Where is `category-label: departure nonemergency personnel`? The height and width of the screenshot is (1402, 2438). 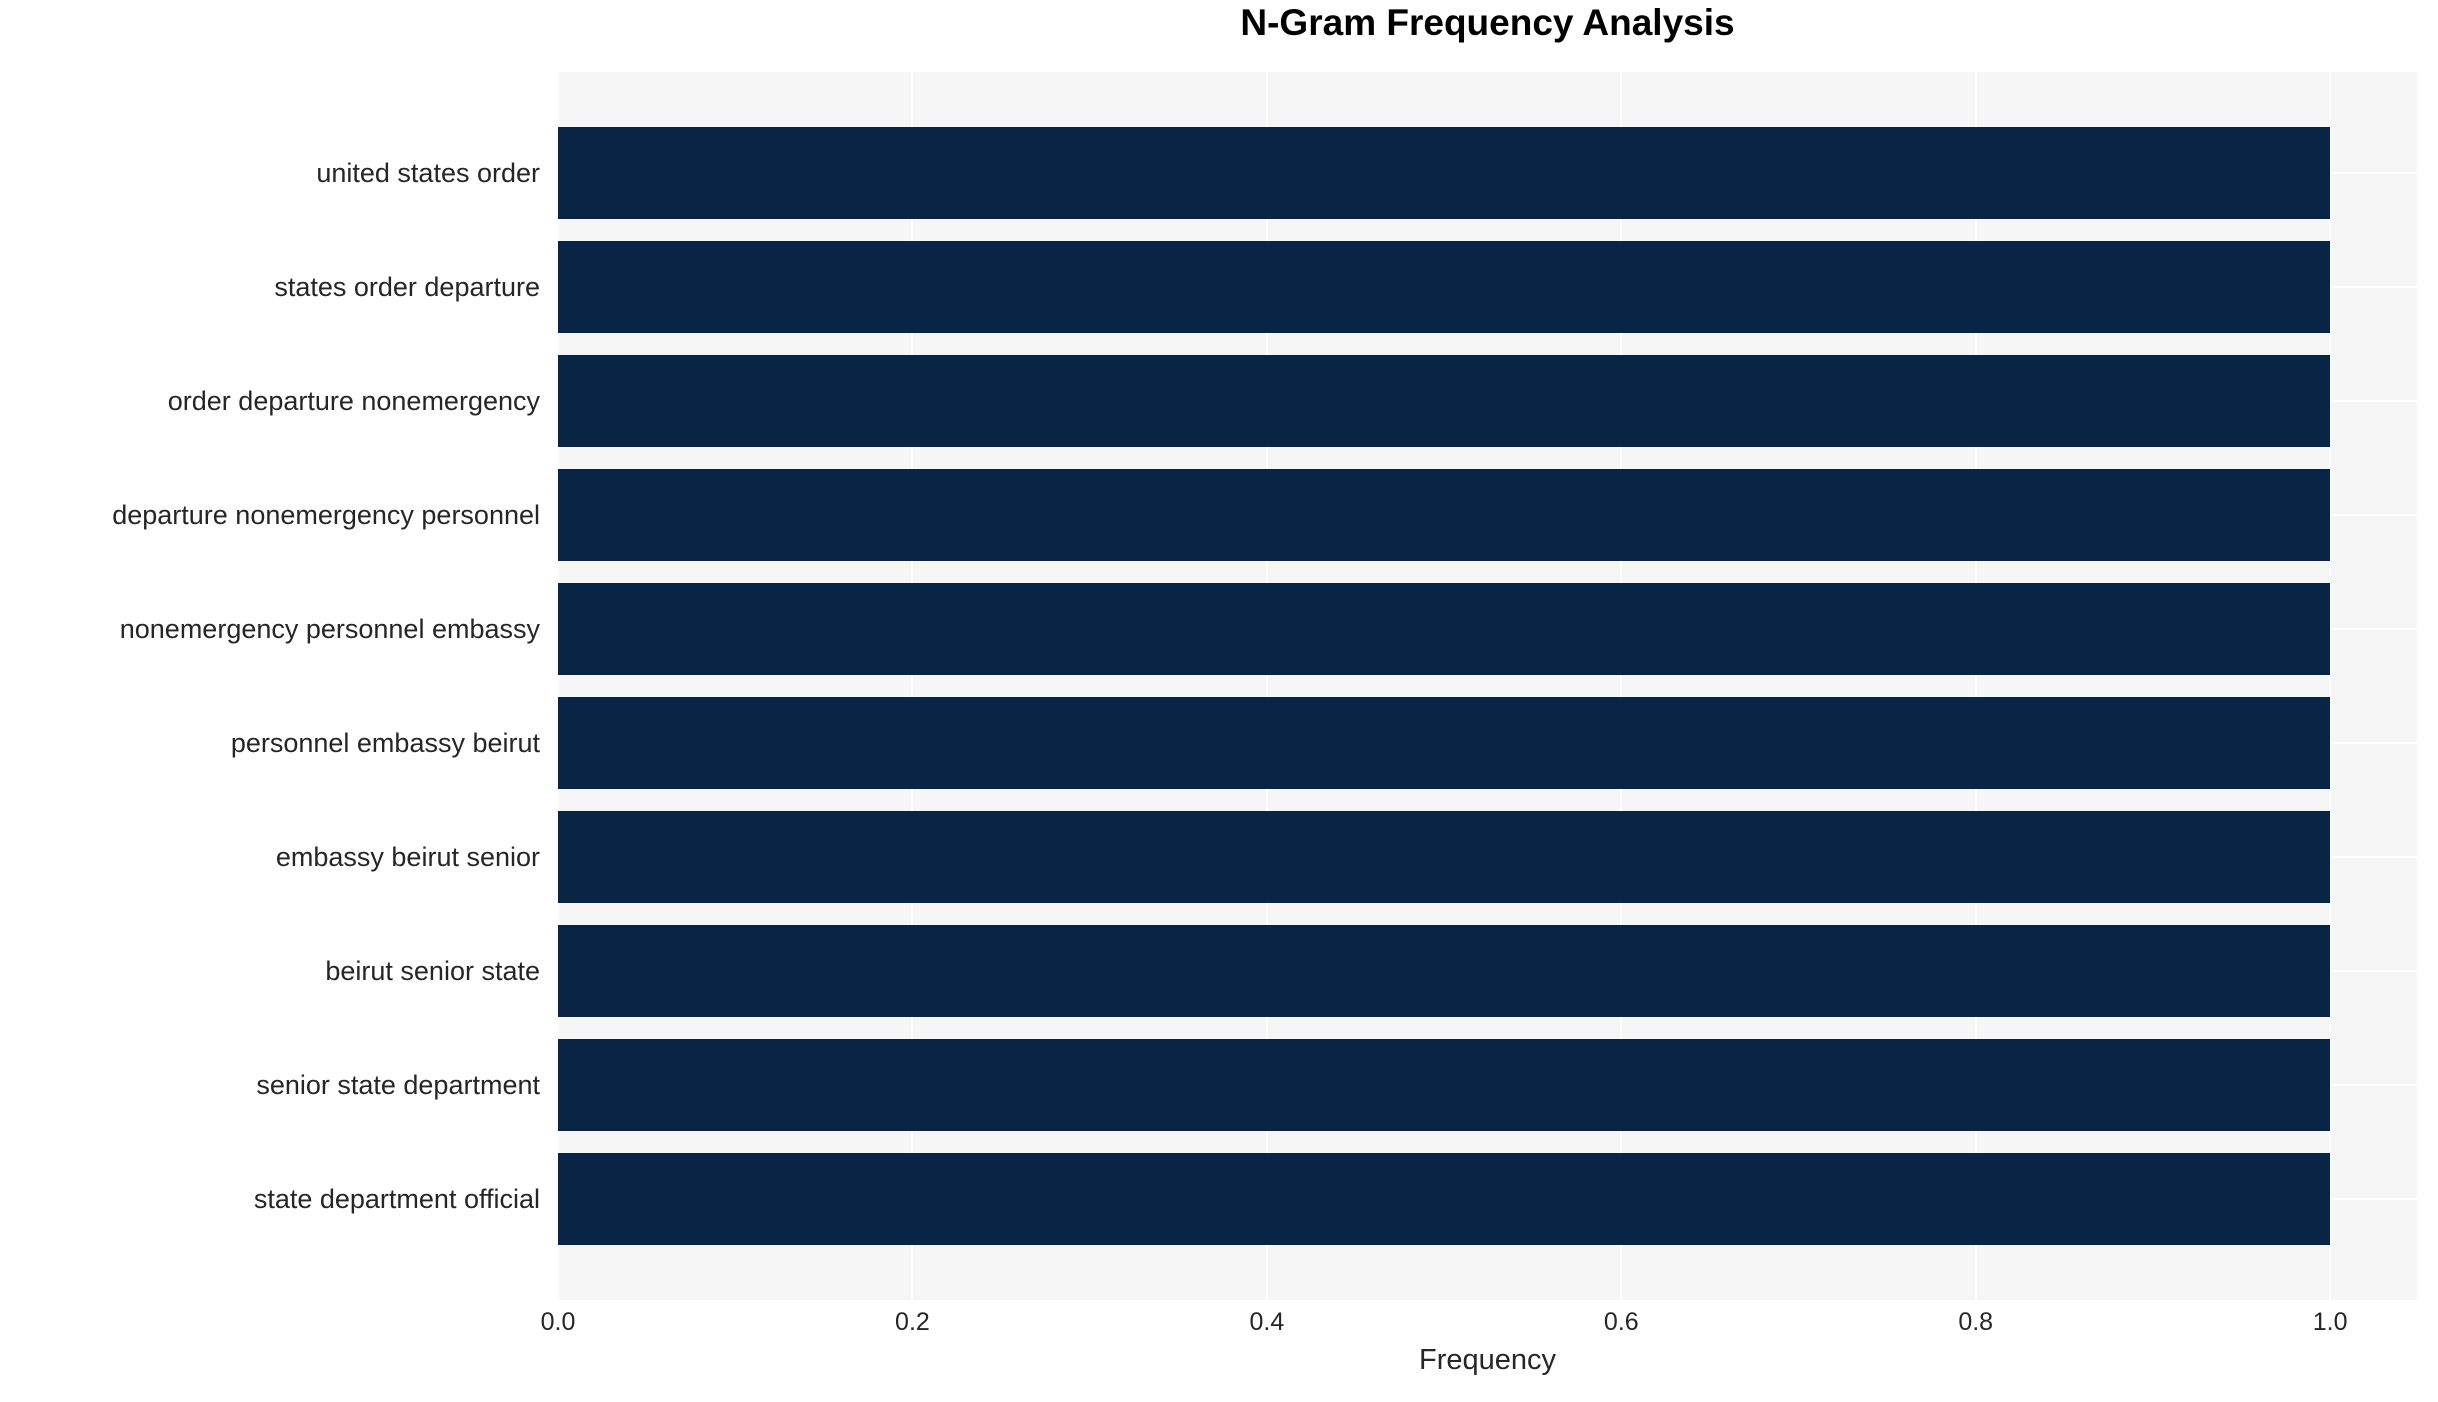 category-label: departure nonemergency personnel is located at coordinates (326, 515).